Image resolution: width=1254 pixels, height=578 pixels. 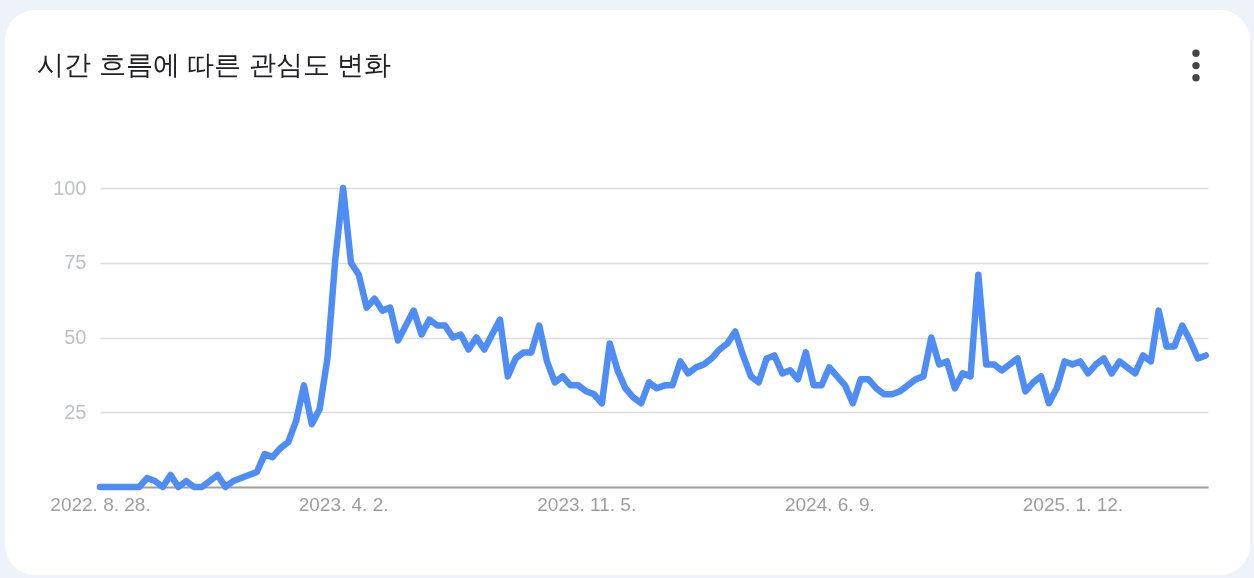 What do you see at coordinates (1073, 504) in the screenshot?
I see `x-tick-label: 2025. 1. 12.` at bounding box center [1073, 504].